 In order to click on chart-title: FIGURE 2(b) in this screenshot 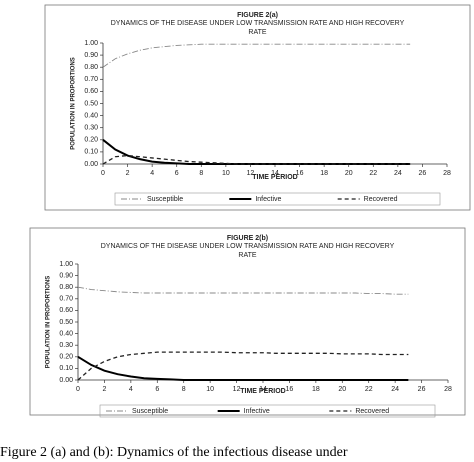, I will do `click(247, 238)`.